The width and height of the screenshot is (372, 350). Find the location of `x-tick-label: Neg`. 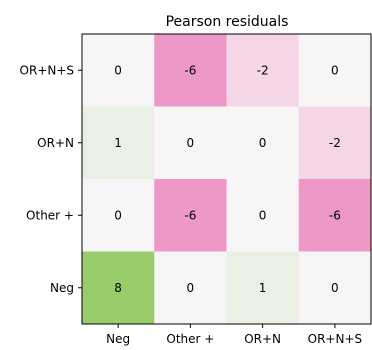

x-tick-label: Neg is located at coordinates (118, 339).